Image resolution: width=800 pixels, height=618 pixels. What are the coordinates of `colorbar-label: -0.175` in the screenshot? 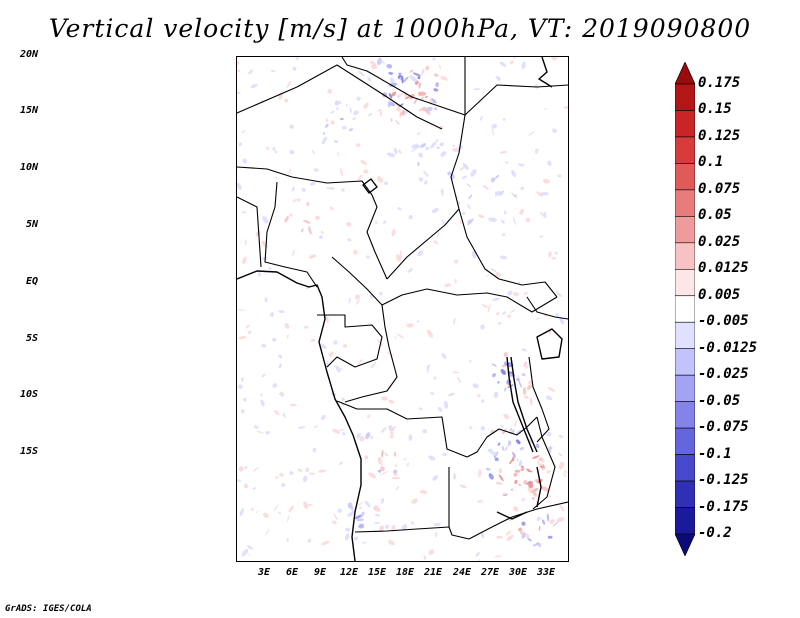 It's located at (723, 506).